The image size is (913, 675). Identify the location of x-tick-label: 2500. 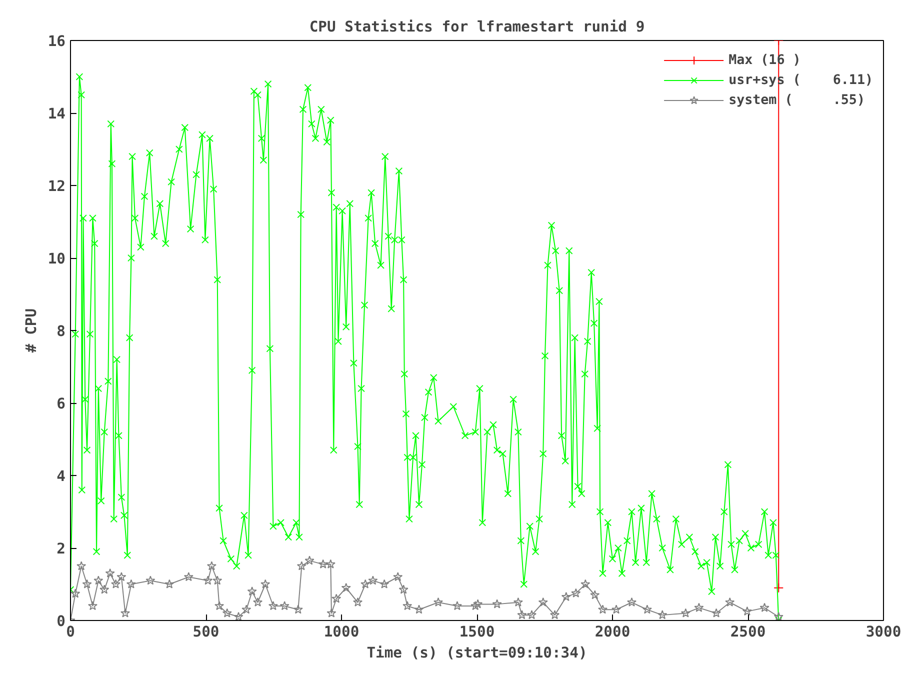
(748, 632).